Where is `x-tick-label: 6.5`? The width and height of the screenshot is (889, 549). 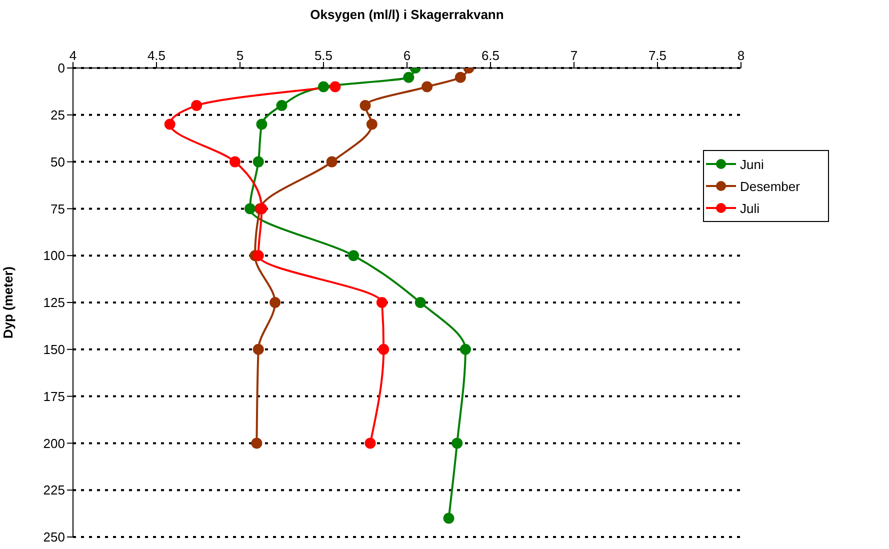 x-tick-label: 6.5 is located at coordinates (490, 55).